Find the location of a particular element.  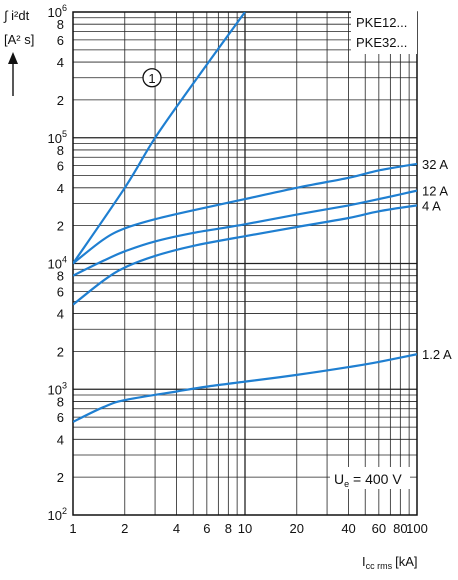

y-axis-title: ∫ i²dt is located at coordinates (16, 15).